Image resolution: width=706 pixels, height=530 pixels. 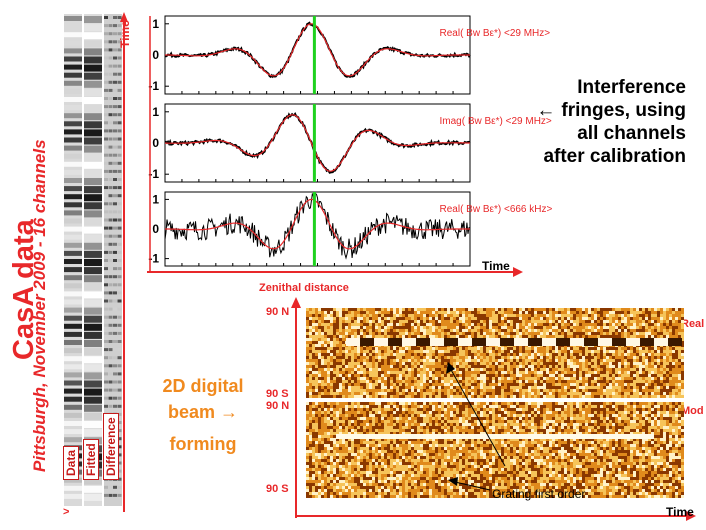 I want to click on fringe-highlight, so click(x=354, y=342).